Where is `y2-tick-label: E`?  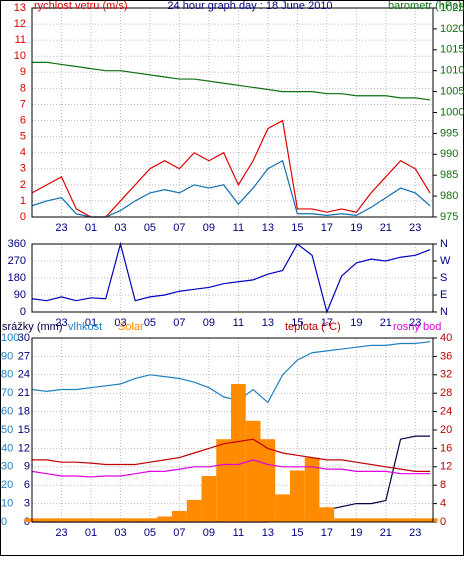 y2-tick-label: E is located at coordinates (443, 295).